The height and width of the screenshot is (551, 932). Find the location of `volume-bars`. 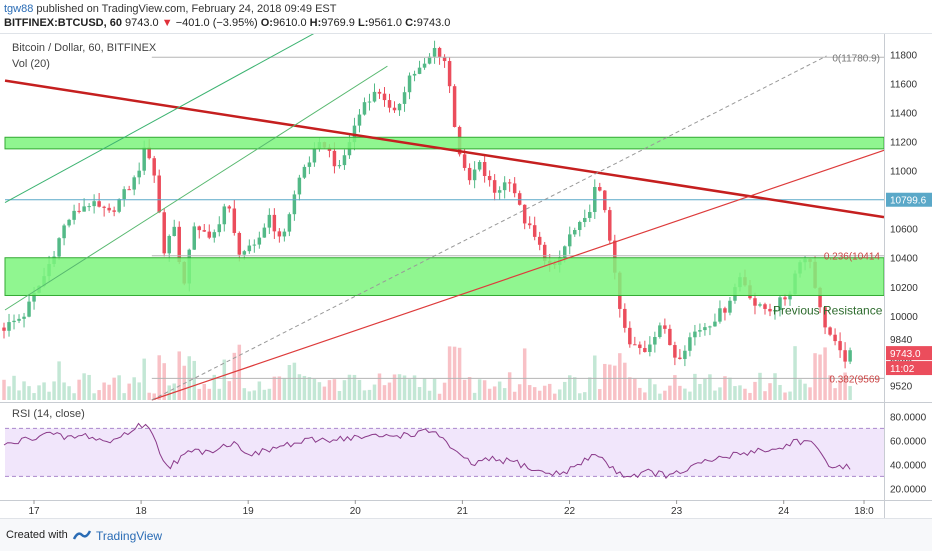

volume-bars is located at coordinates (427, 372).